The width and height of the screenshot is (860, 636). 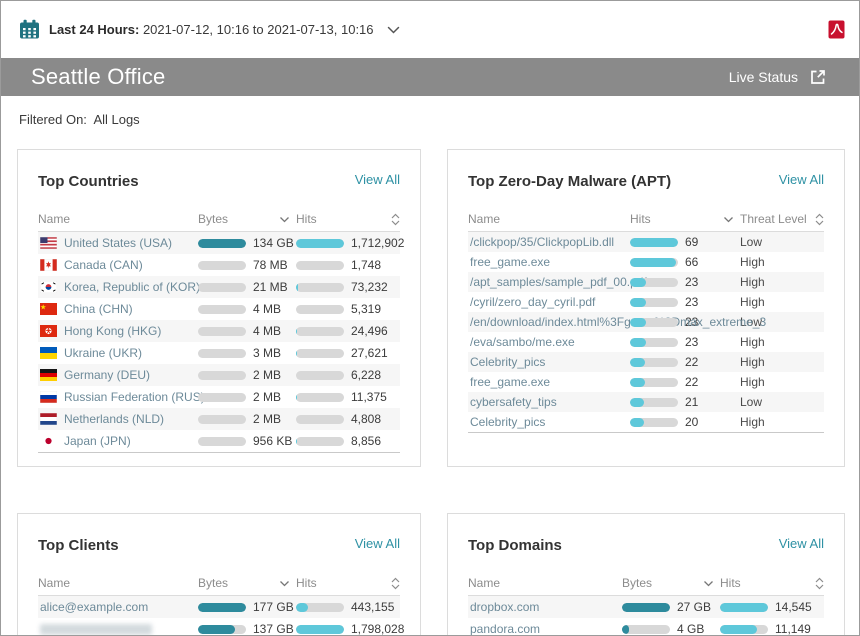 I want to click on table-row: Russian Federation (RUS) 2 MB 11,375, so click(x=219, y=397).